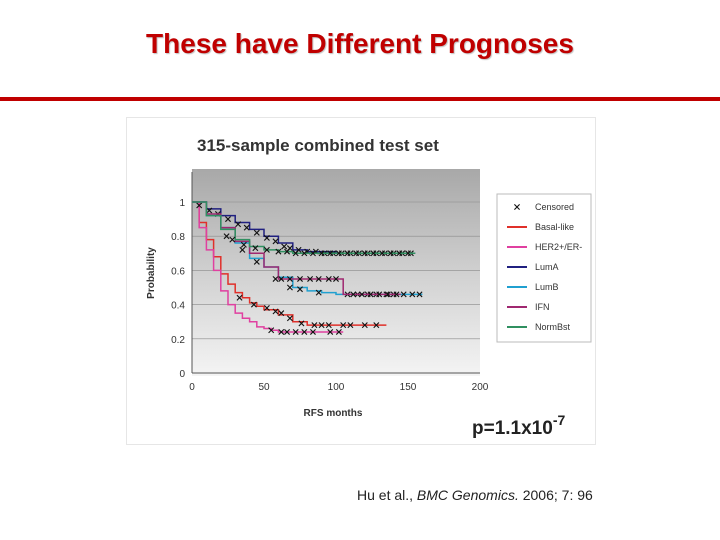  What do you see at coordinates (467, 495) in the screenshot?
I see `citation-journal: BMC Genomics.` at bounding box center [467, 495].